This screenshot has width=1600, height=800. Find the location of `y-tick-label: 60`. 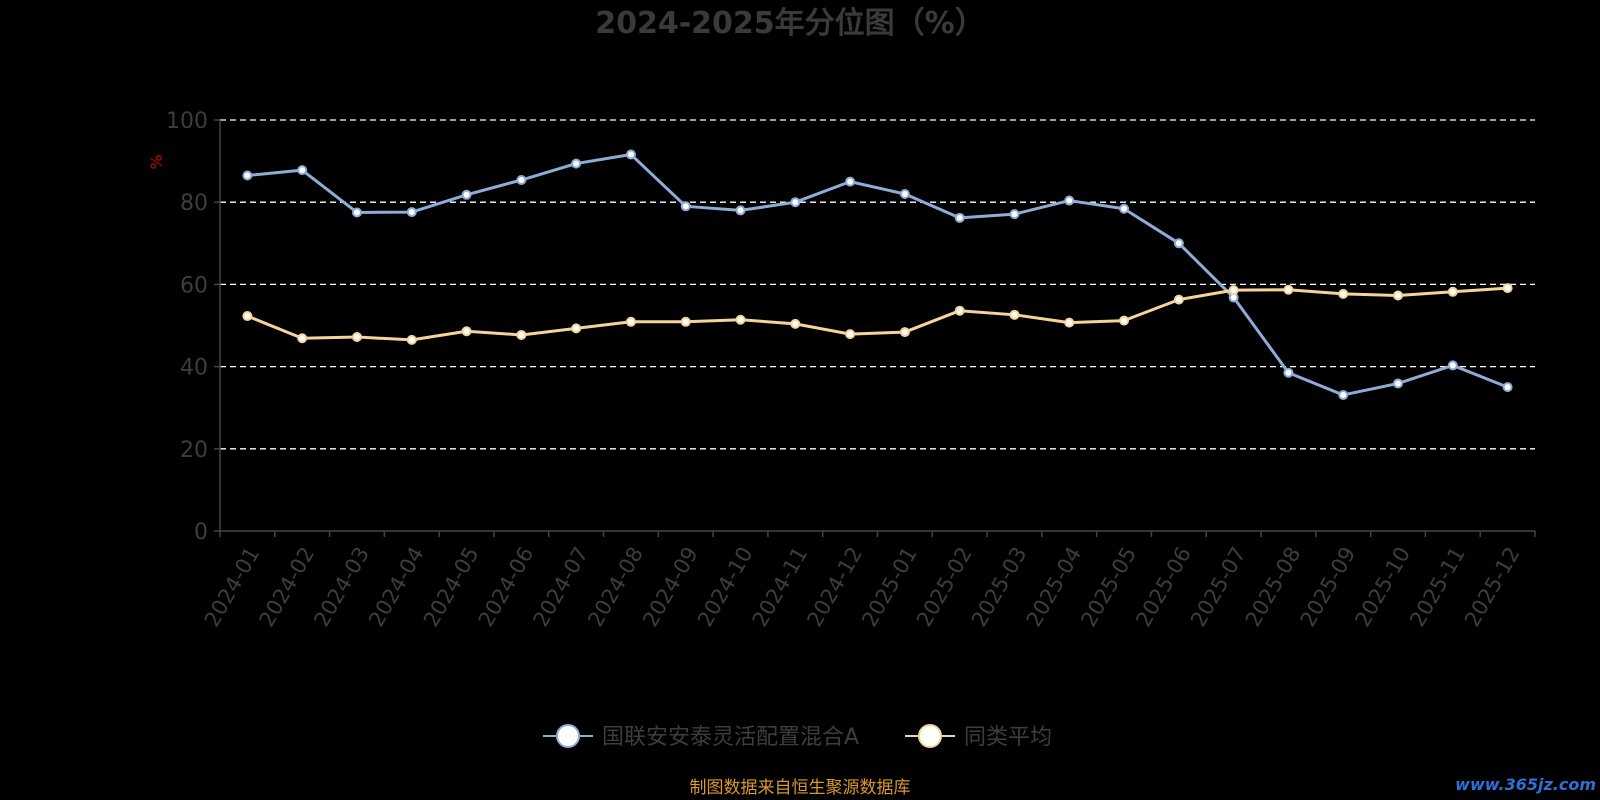

y-tick-label: 60 is located at coordinates (194, 285).